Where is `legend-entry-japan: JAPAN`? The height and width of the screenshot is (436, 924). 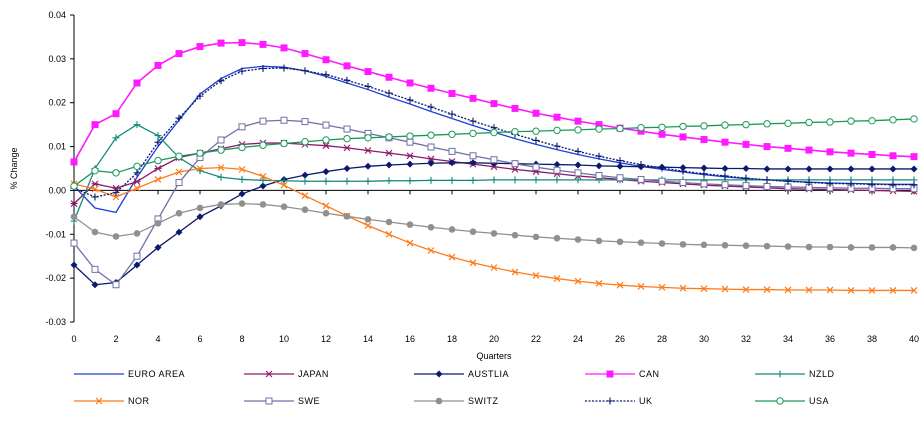 legend-entry-japan: JAPAN is located at coordinates (286, 374).